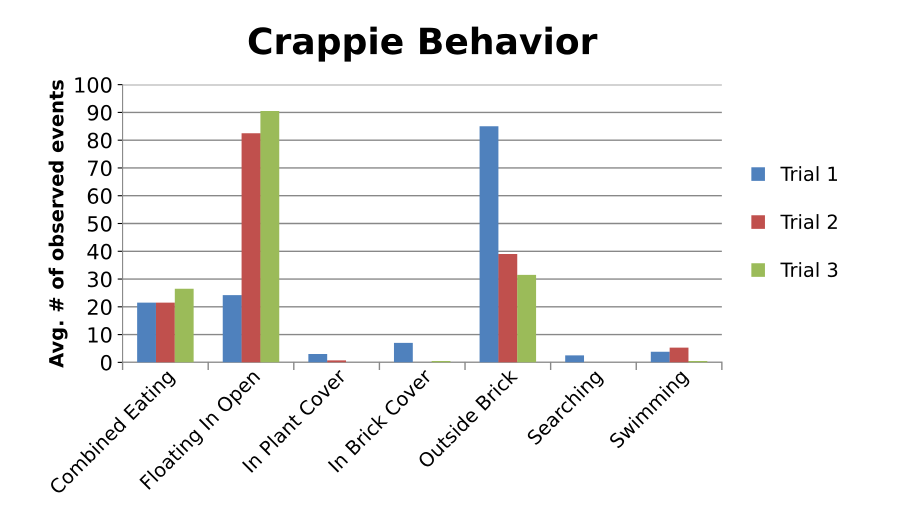 This screenshot has width=908, height=529. I want to click on legend-label: Trial 3, so click(809, 270).